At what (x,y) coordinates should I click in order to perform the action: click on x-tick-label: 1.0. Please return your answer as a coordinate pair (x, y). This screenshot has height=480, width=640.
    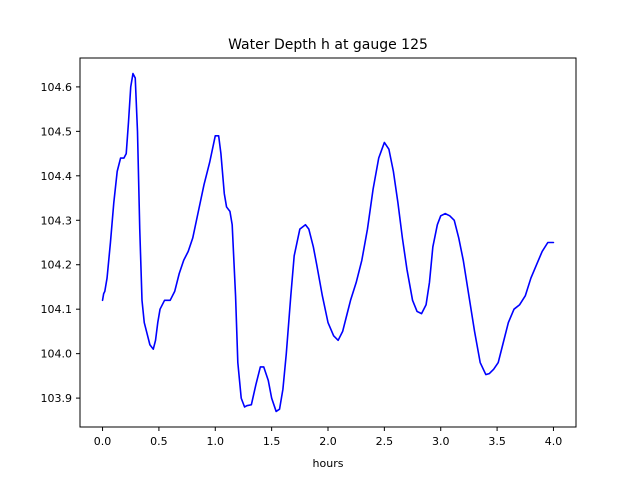
    Looking at the image, I should click on (216, 441).